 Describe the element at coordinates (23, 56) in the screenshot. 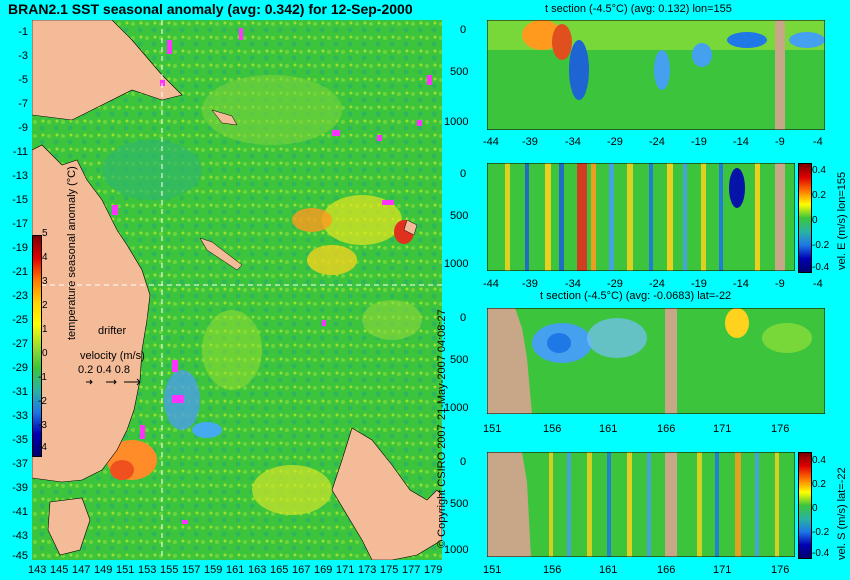

I see `map-y-tick: -3` at that location.